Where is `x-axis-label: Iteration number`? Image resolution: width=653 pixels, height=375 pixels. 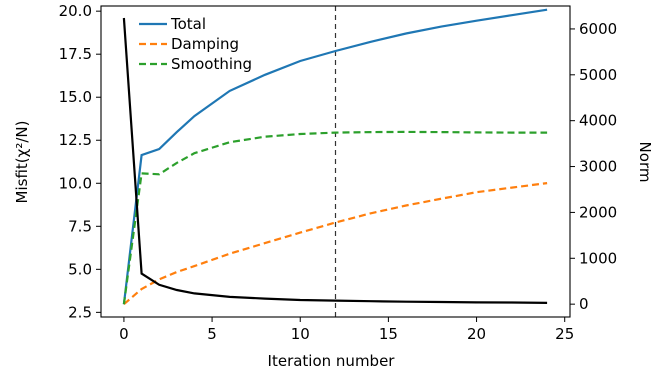
x-axis-label: Iteration number is located at coordinates (332, 361).